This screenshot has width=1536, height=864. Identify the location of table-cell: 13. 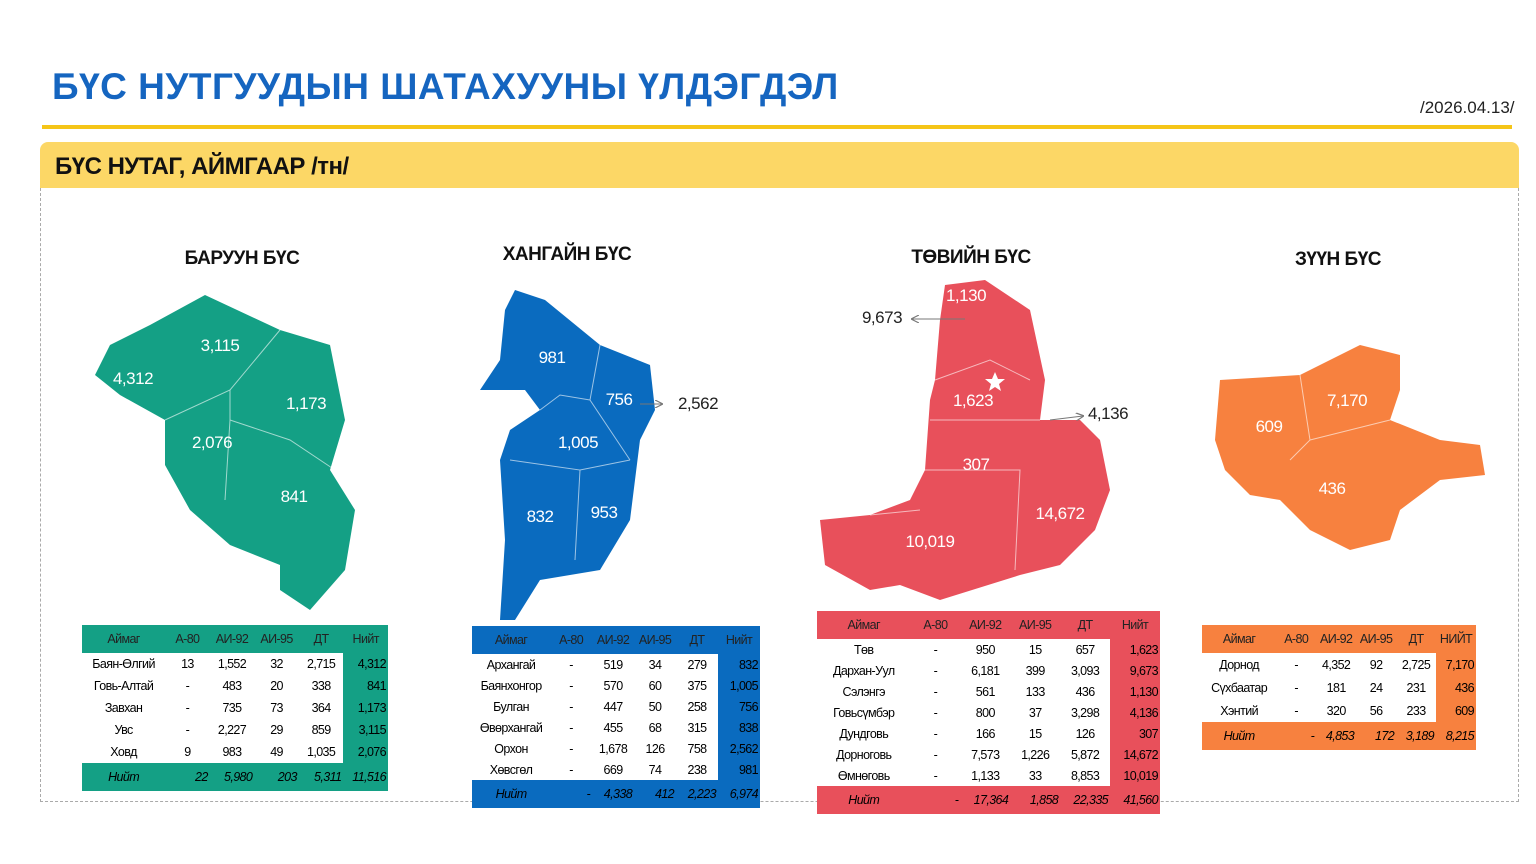
(187, 664).